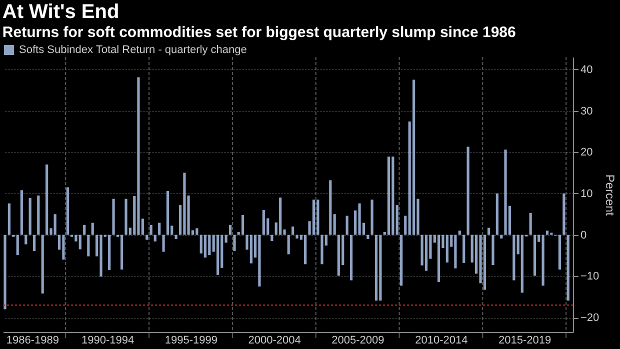 The height and width of the screenshot is (349, 620). Describe the element at coordinates (107, 340) in the screenshot. I see `x-tick-label: 1990-1994` at that location.